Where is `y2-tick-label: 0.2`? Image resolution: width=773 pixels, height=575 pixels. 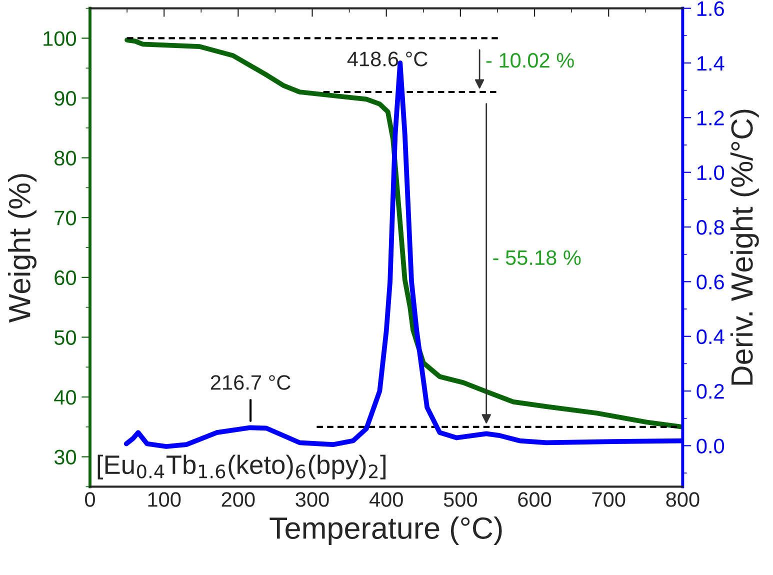 y2-tick-label: 0.2 is located at coordinates (710, 391).